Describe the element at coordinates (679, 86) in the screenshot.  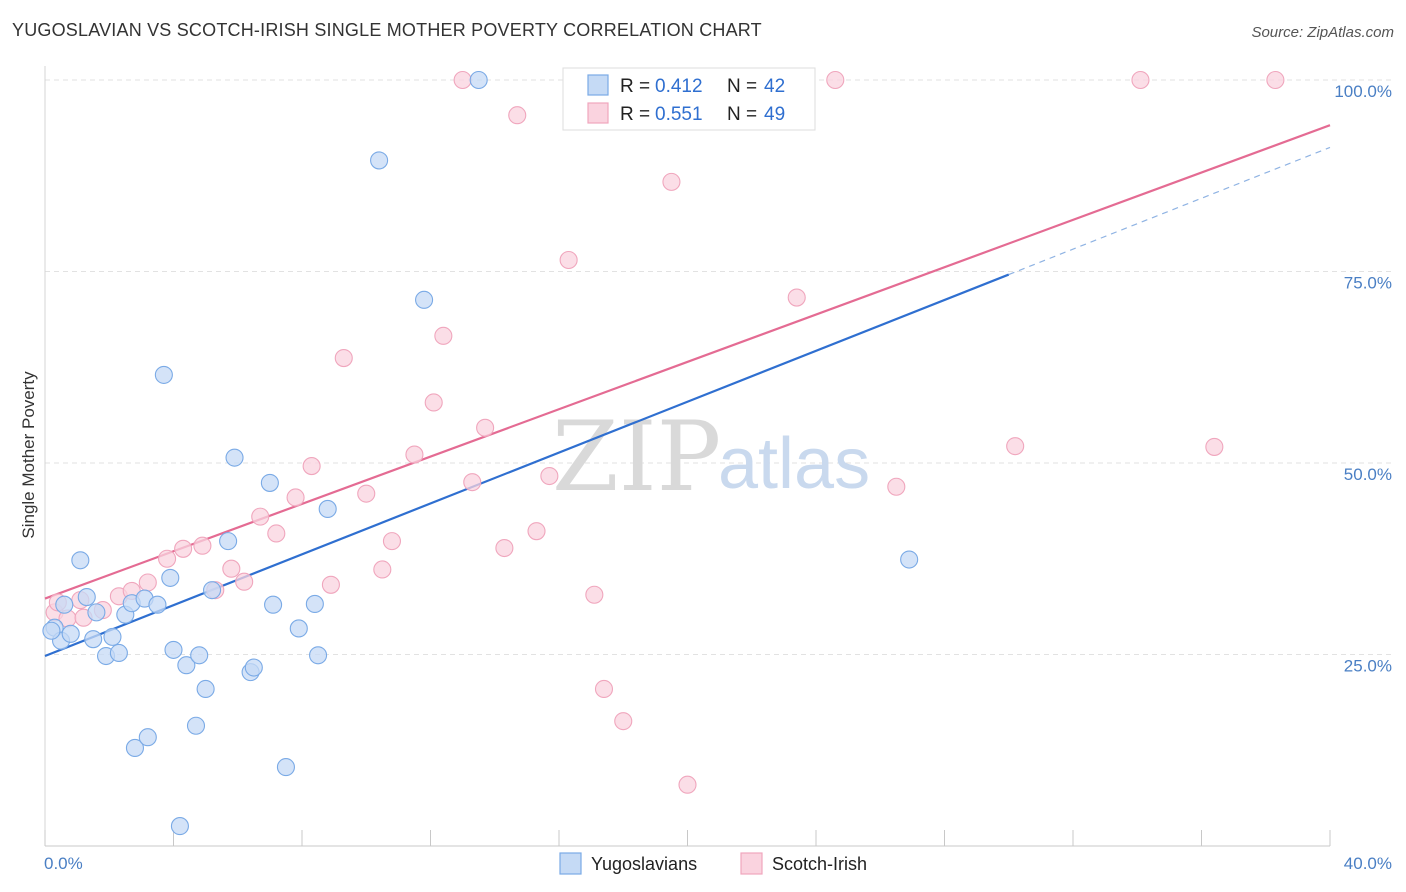
I see `legend-r-value-1: 0.412` at that location.